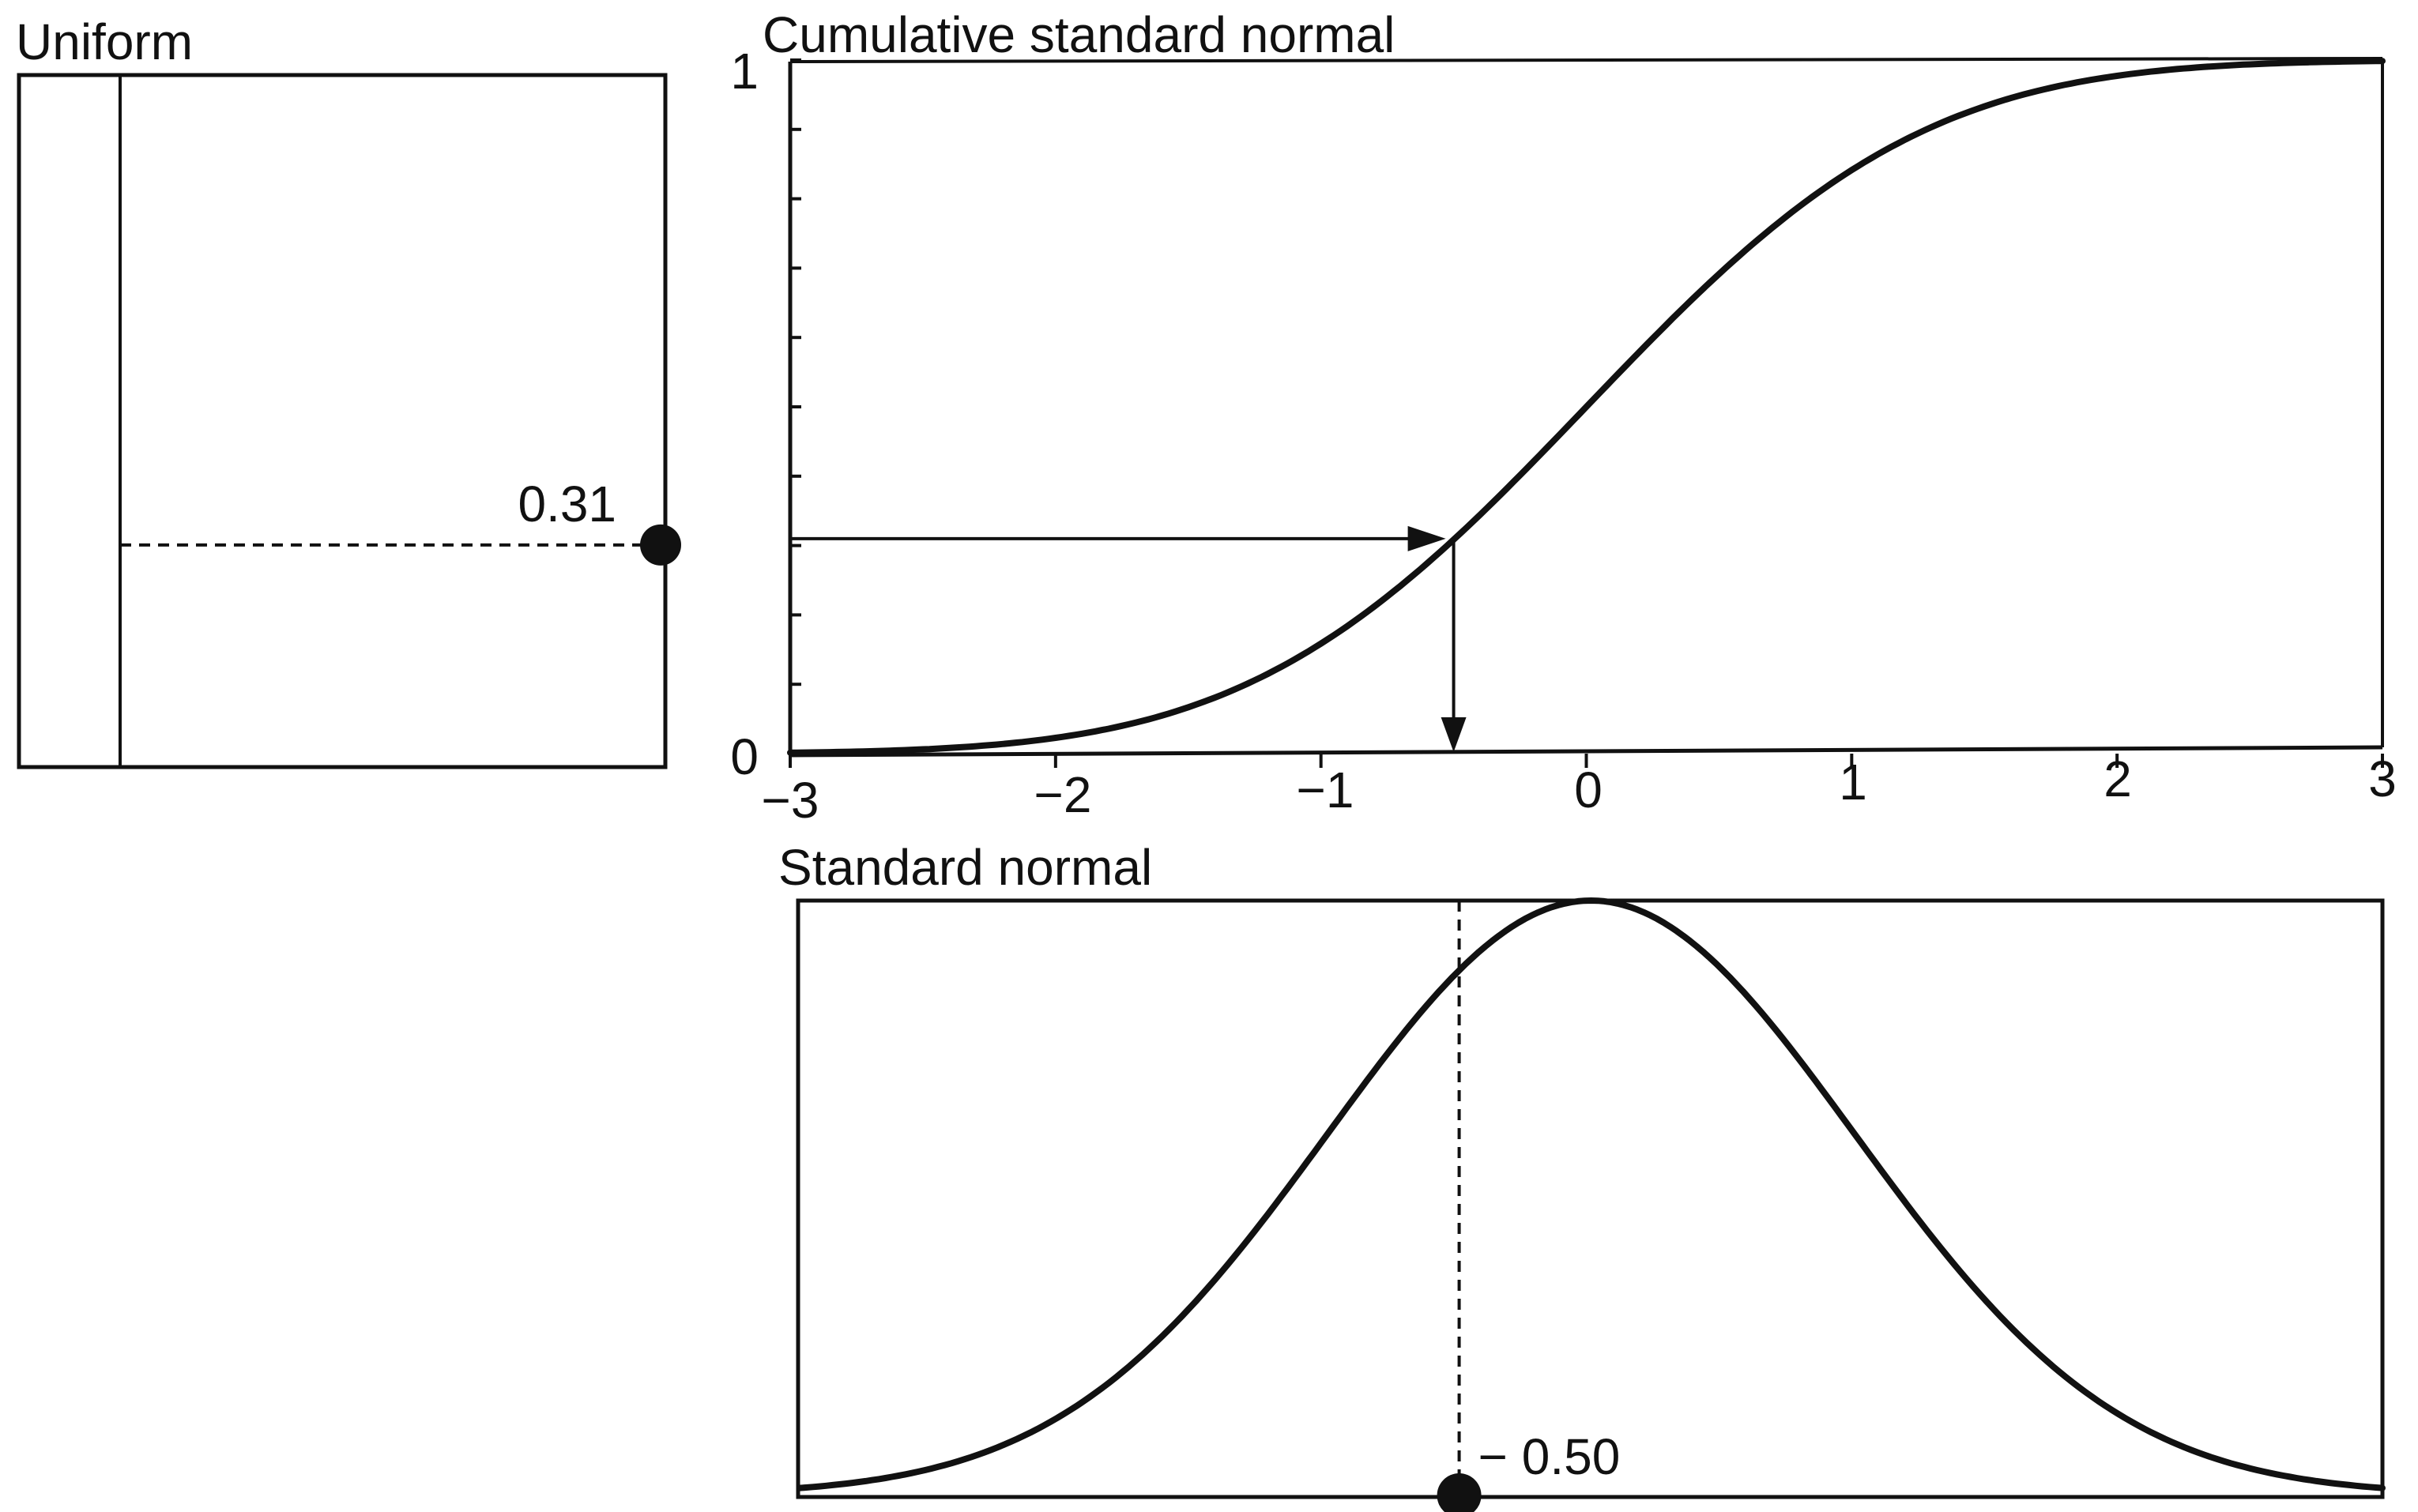 The height and width of the screenshot is (1512, 2418). I want to click on cdf-x-tick-label-minus-2: −2, so click(1063, 794).